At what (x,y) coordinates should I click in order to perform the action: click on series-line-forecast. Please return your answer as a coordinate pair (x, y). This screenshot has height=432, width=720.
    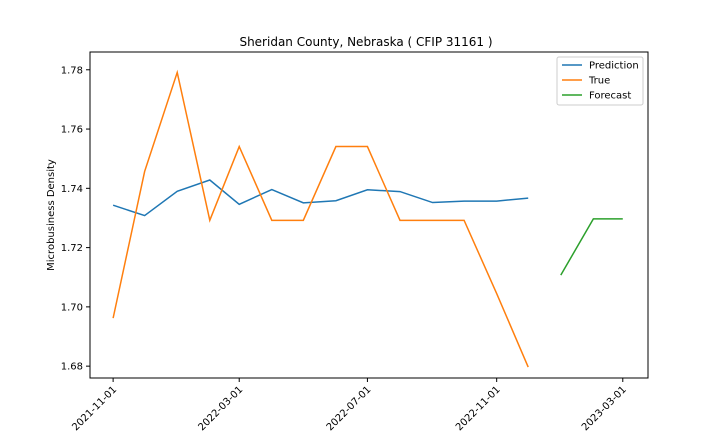
    Looking at the image, I should click on (591, 247).